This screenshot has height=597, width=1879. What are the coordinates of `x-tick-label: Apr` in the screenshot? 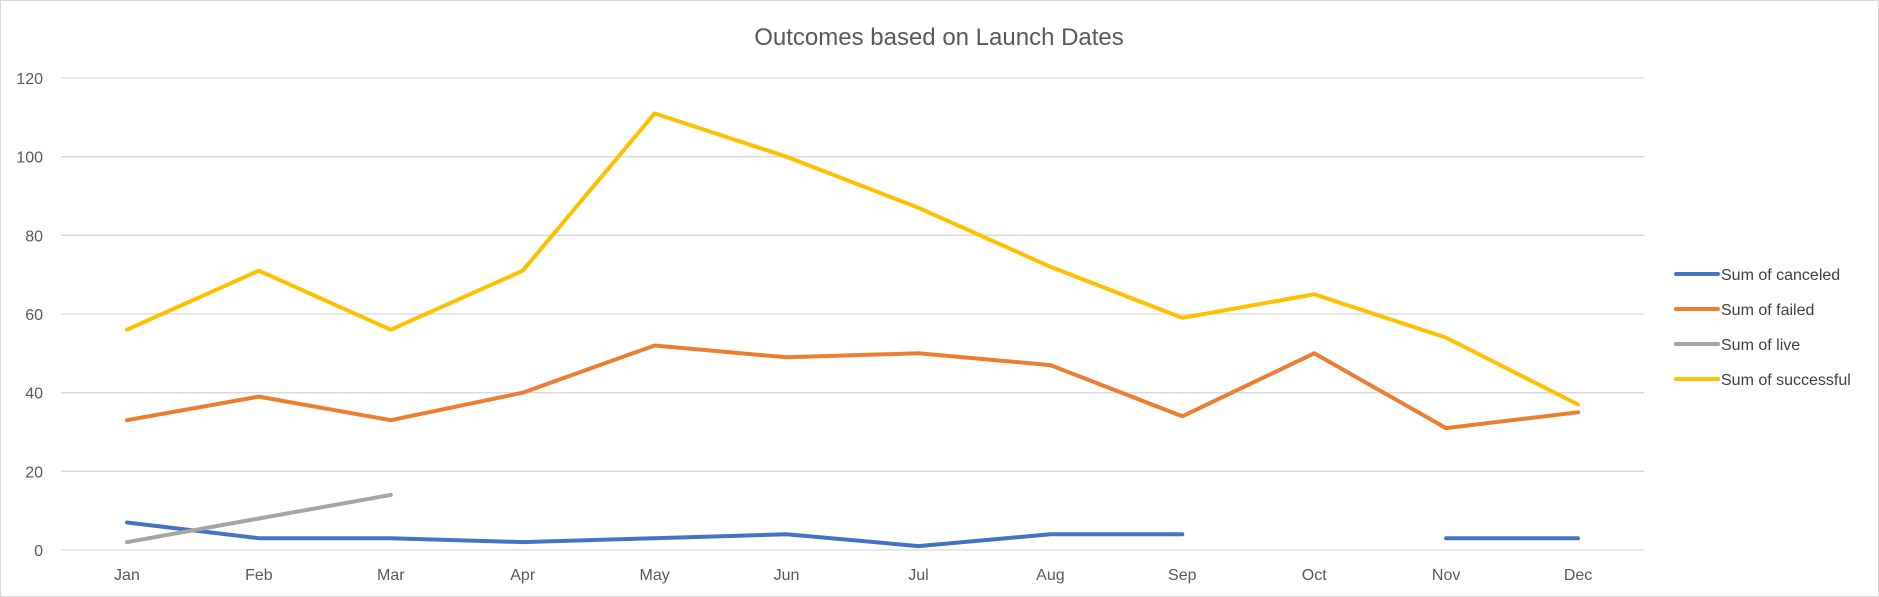 It's located at (523, 575).